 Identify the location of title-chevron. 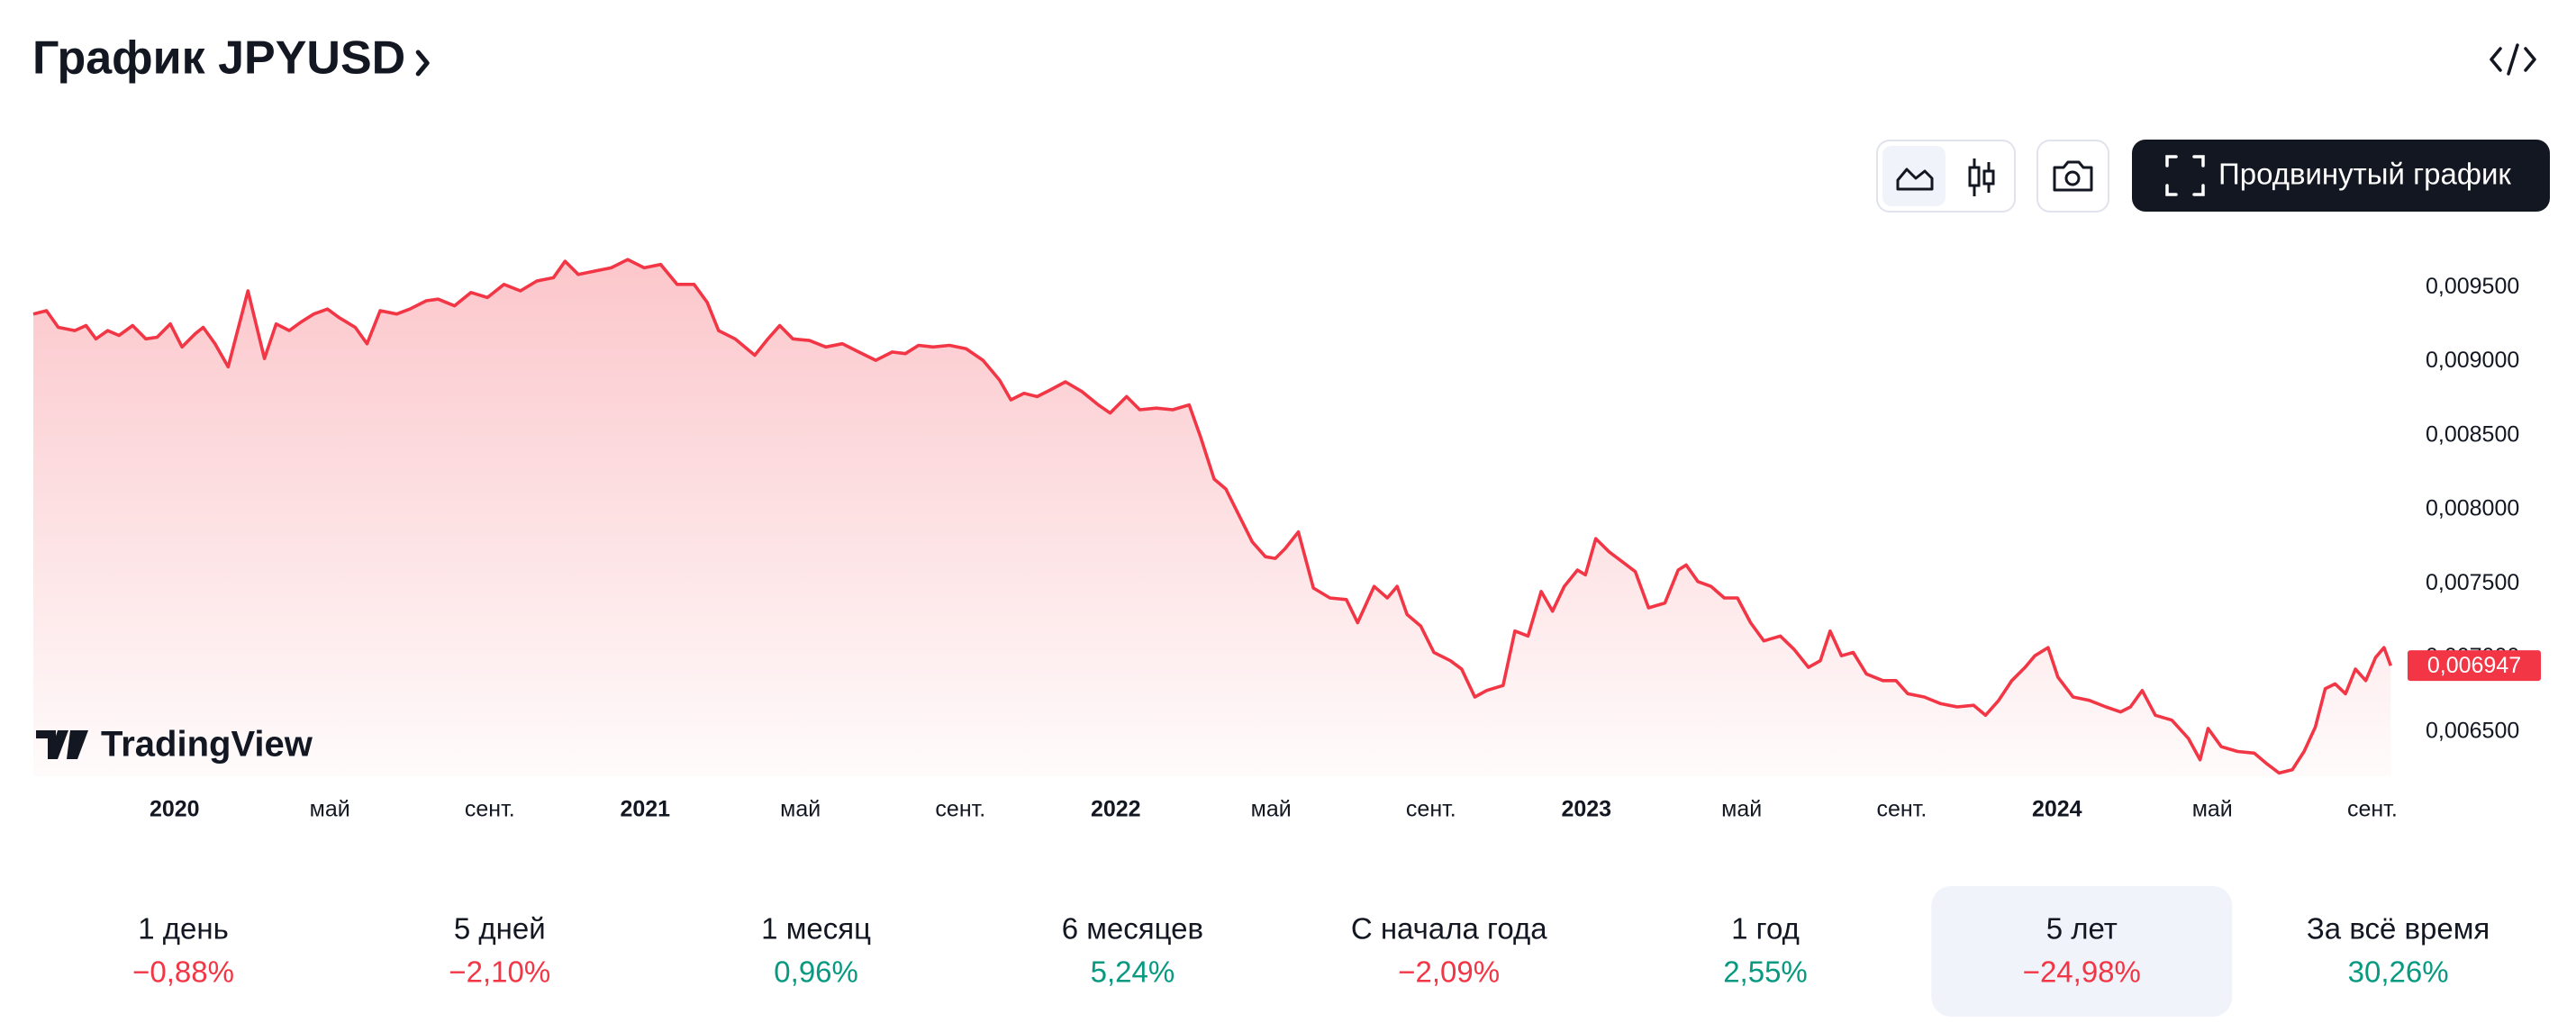
(422, 63).